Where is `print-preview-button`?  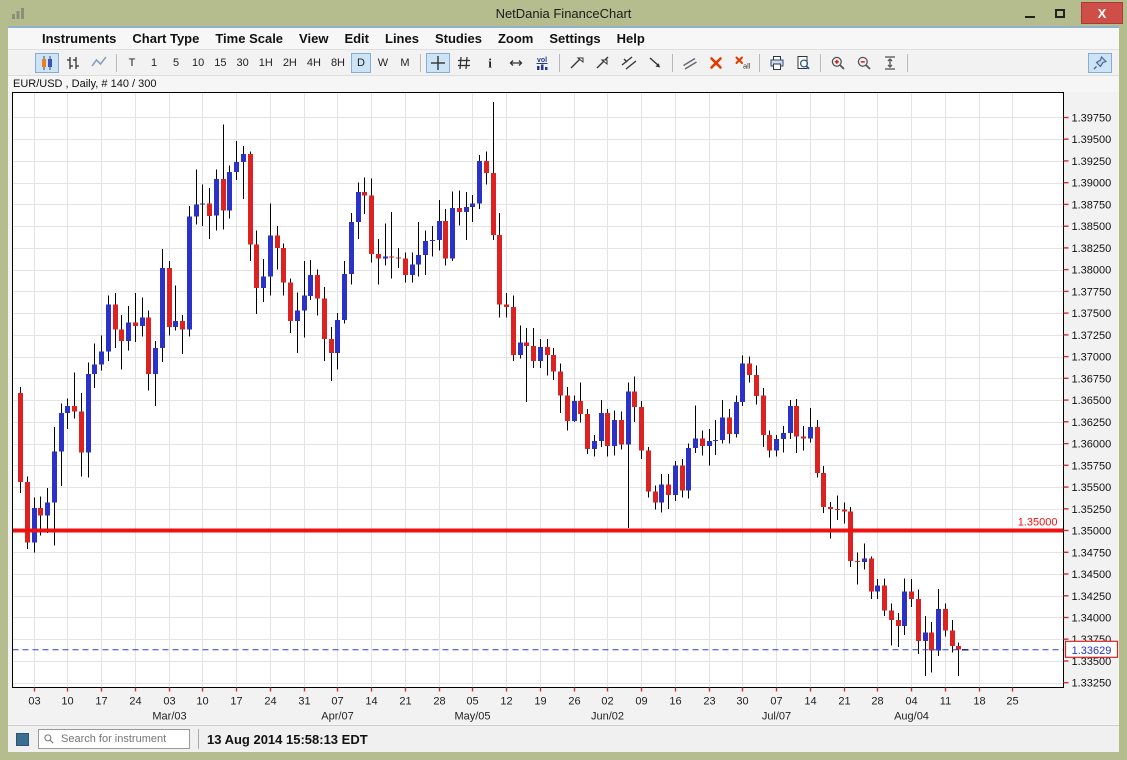 print-preview-button is located at coordinates (803, 63).